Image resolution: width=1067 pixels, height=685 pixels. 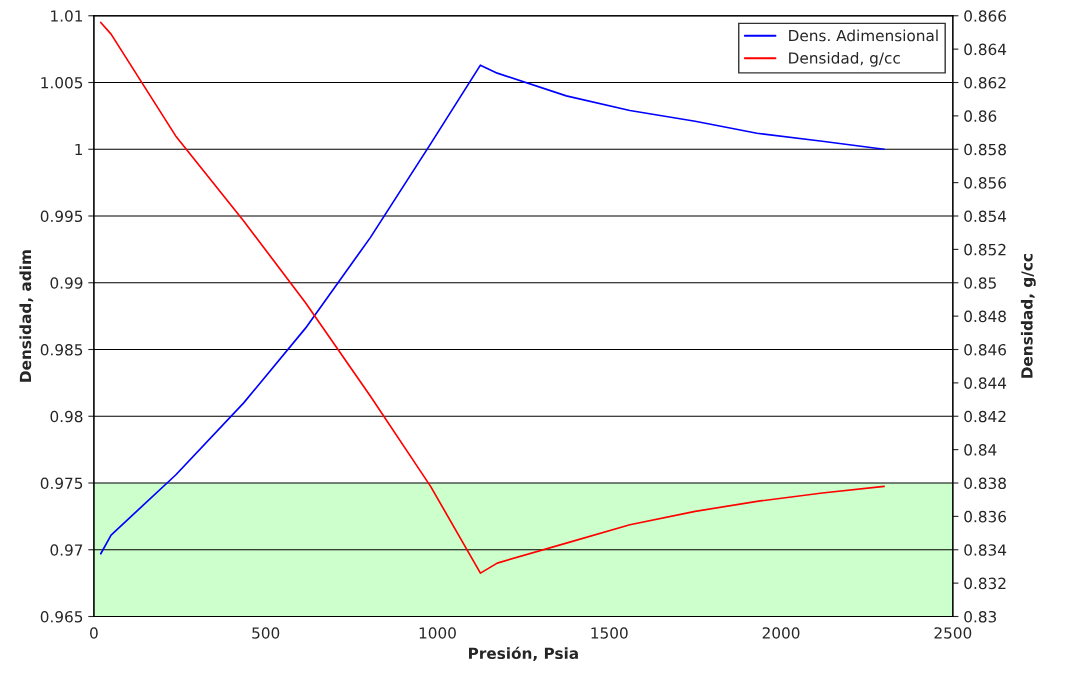 I want to click on y2-tick-label: 0.836, so click(x=985, y=516).